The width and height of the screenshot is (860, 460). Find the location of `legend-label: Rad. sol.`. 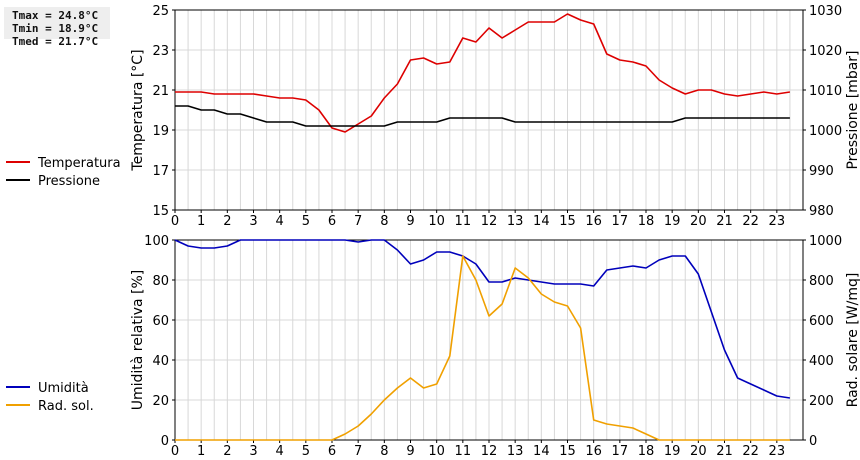

legend-label: Rad. sol. is located at coordinates (66, 406).